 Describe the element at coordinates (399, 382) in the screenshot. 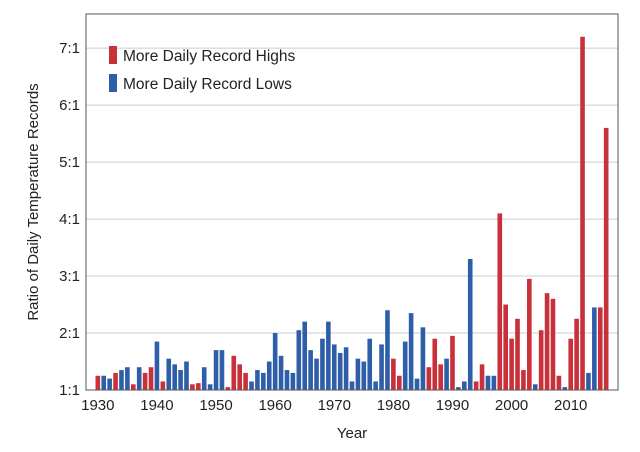

I see `bar-1981` at that location.